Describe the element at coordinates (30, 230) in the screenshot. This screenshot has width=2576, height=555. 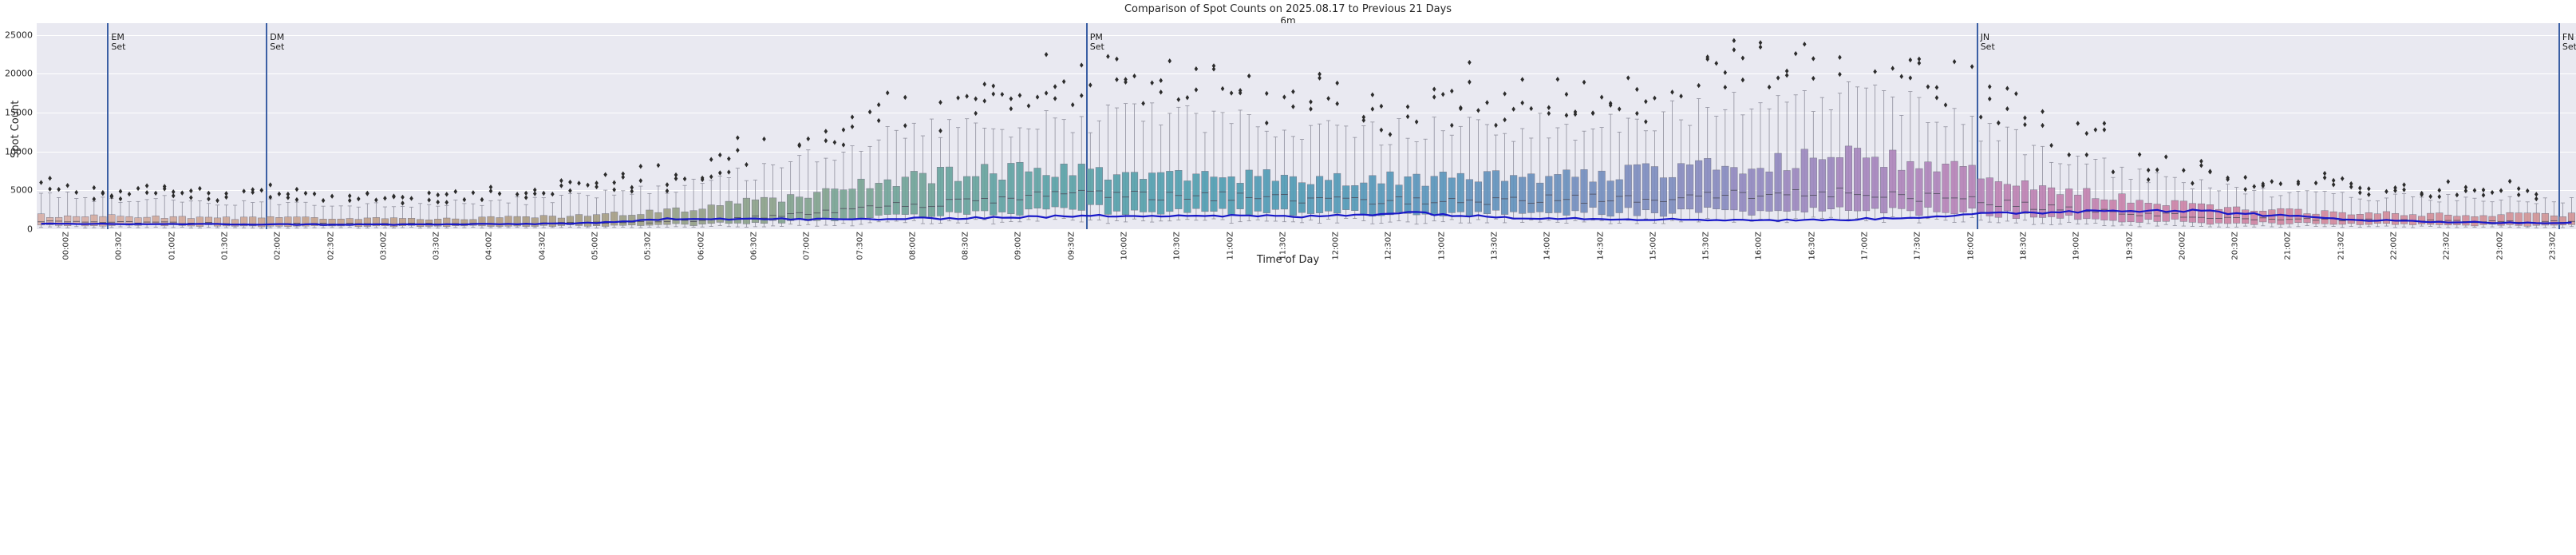
I see `y-tick-label: 0` at that location.